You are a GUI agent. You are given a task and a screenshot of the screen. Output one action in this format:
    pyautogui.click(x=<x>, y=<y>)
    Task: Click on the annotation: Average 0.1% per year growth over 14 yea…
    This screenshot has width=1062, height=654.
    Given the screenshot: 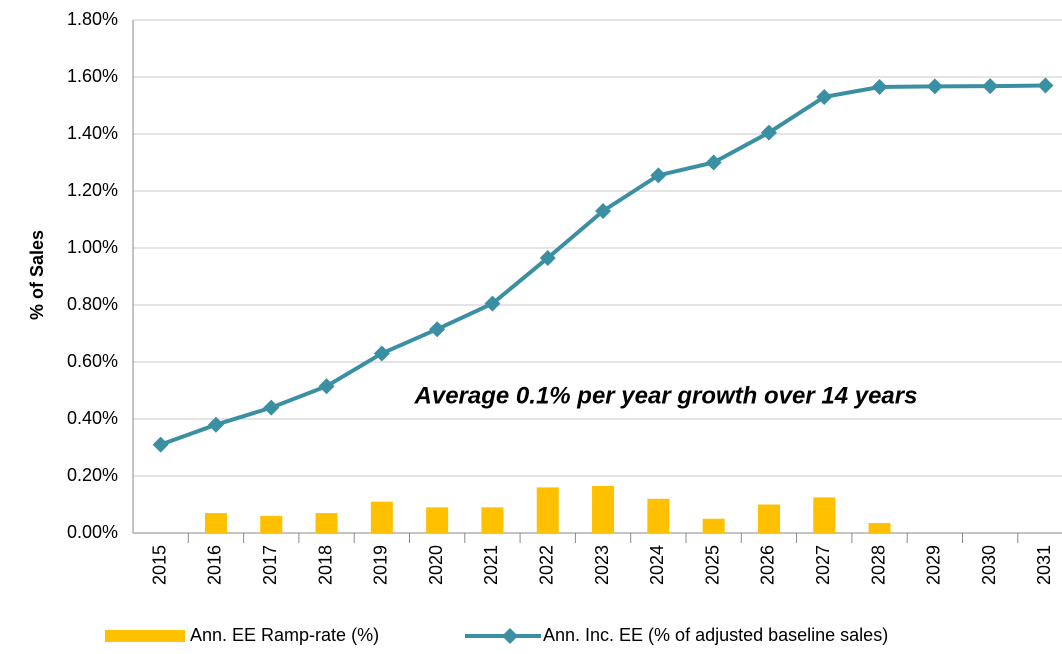 What is the action you would take?
    pyautogui.click(x=666, y=395)
    